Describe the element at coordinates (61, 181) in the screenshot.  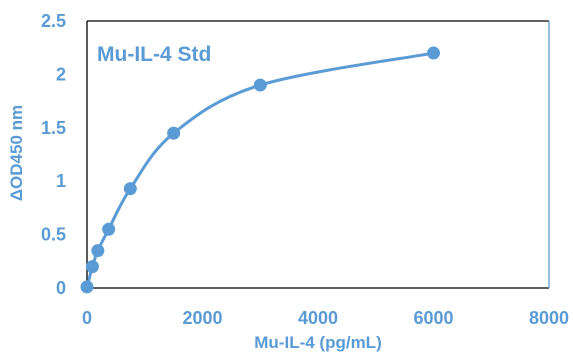
I see `y-tick-label: 1` at that location.